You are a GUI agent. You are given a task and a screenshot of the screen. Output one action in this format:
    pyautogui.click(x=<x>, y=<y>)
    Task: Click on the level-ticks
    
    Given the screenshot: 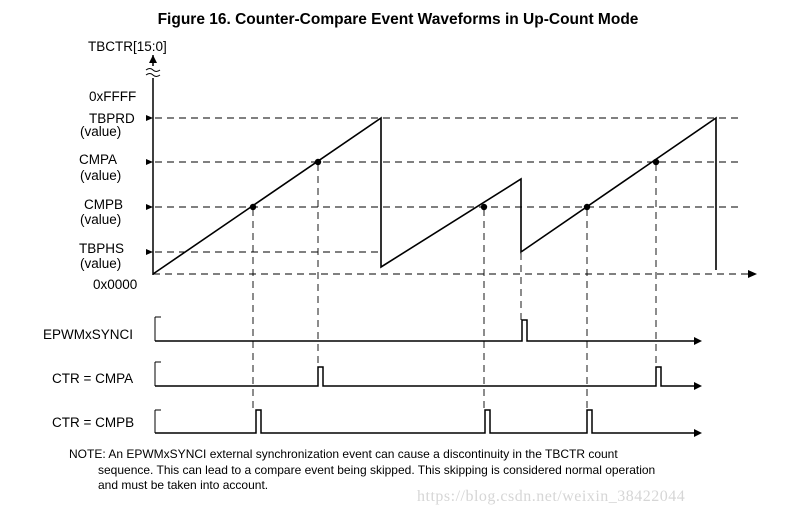 What is the action you would take?
    pyautogui.click(x=149, y=185)
    